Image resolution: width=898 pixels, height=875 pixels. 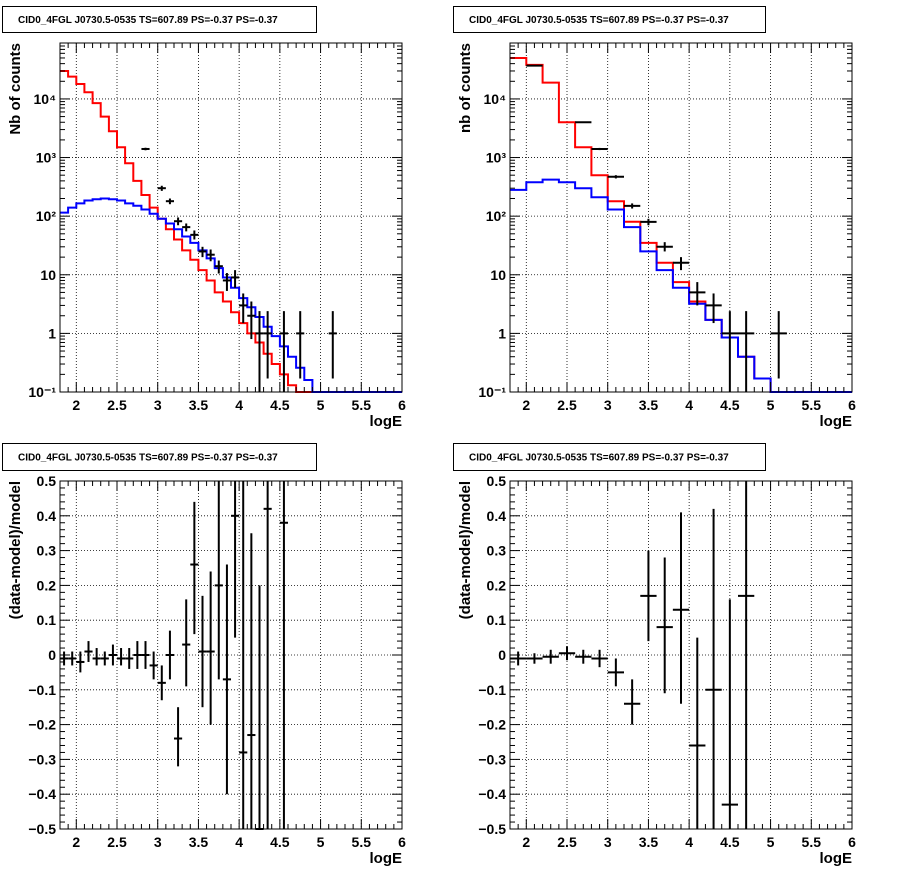 What do you see at coordinates (497, 481) in the screenshot?
I see `y-tick-label: 0.5` at bounding box center [497, 481].